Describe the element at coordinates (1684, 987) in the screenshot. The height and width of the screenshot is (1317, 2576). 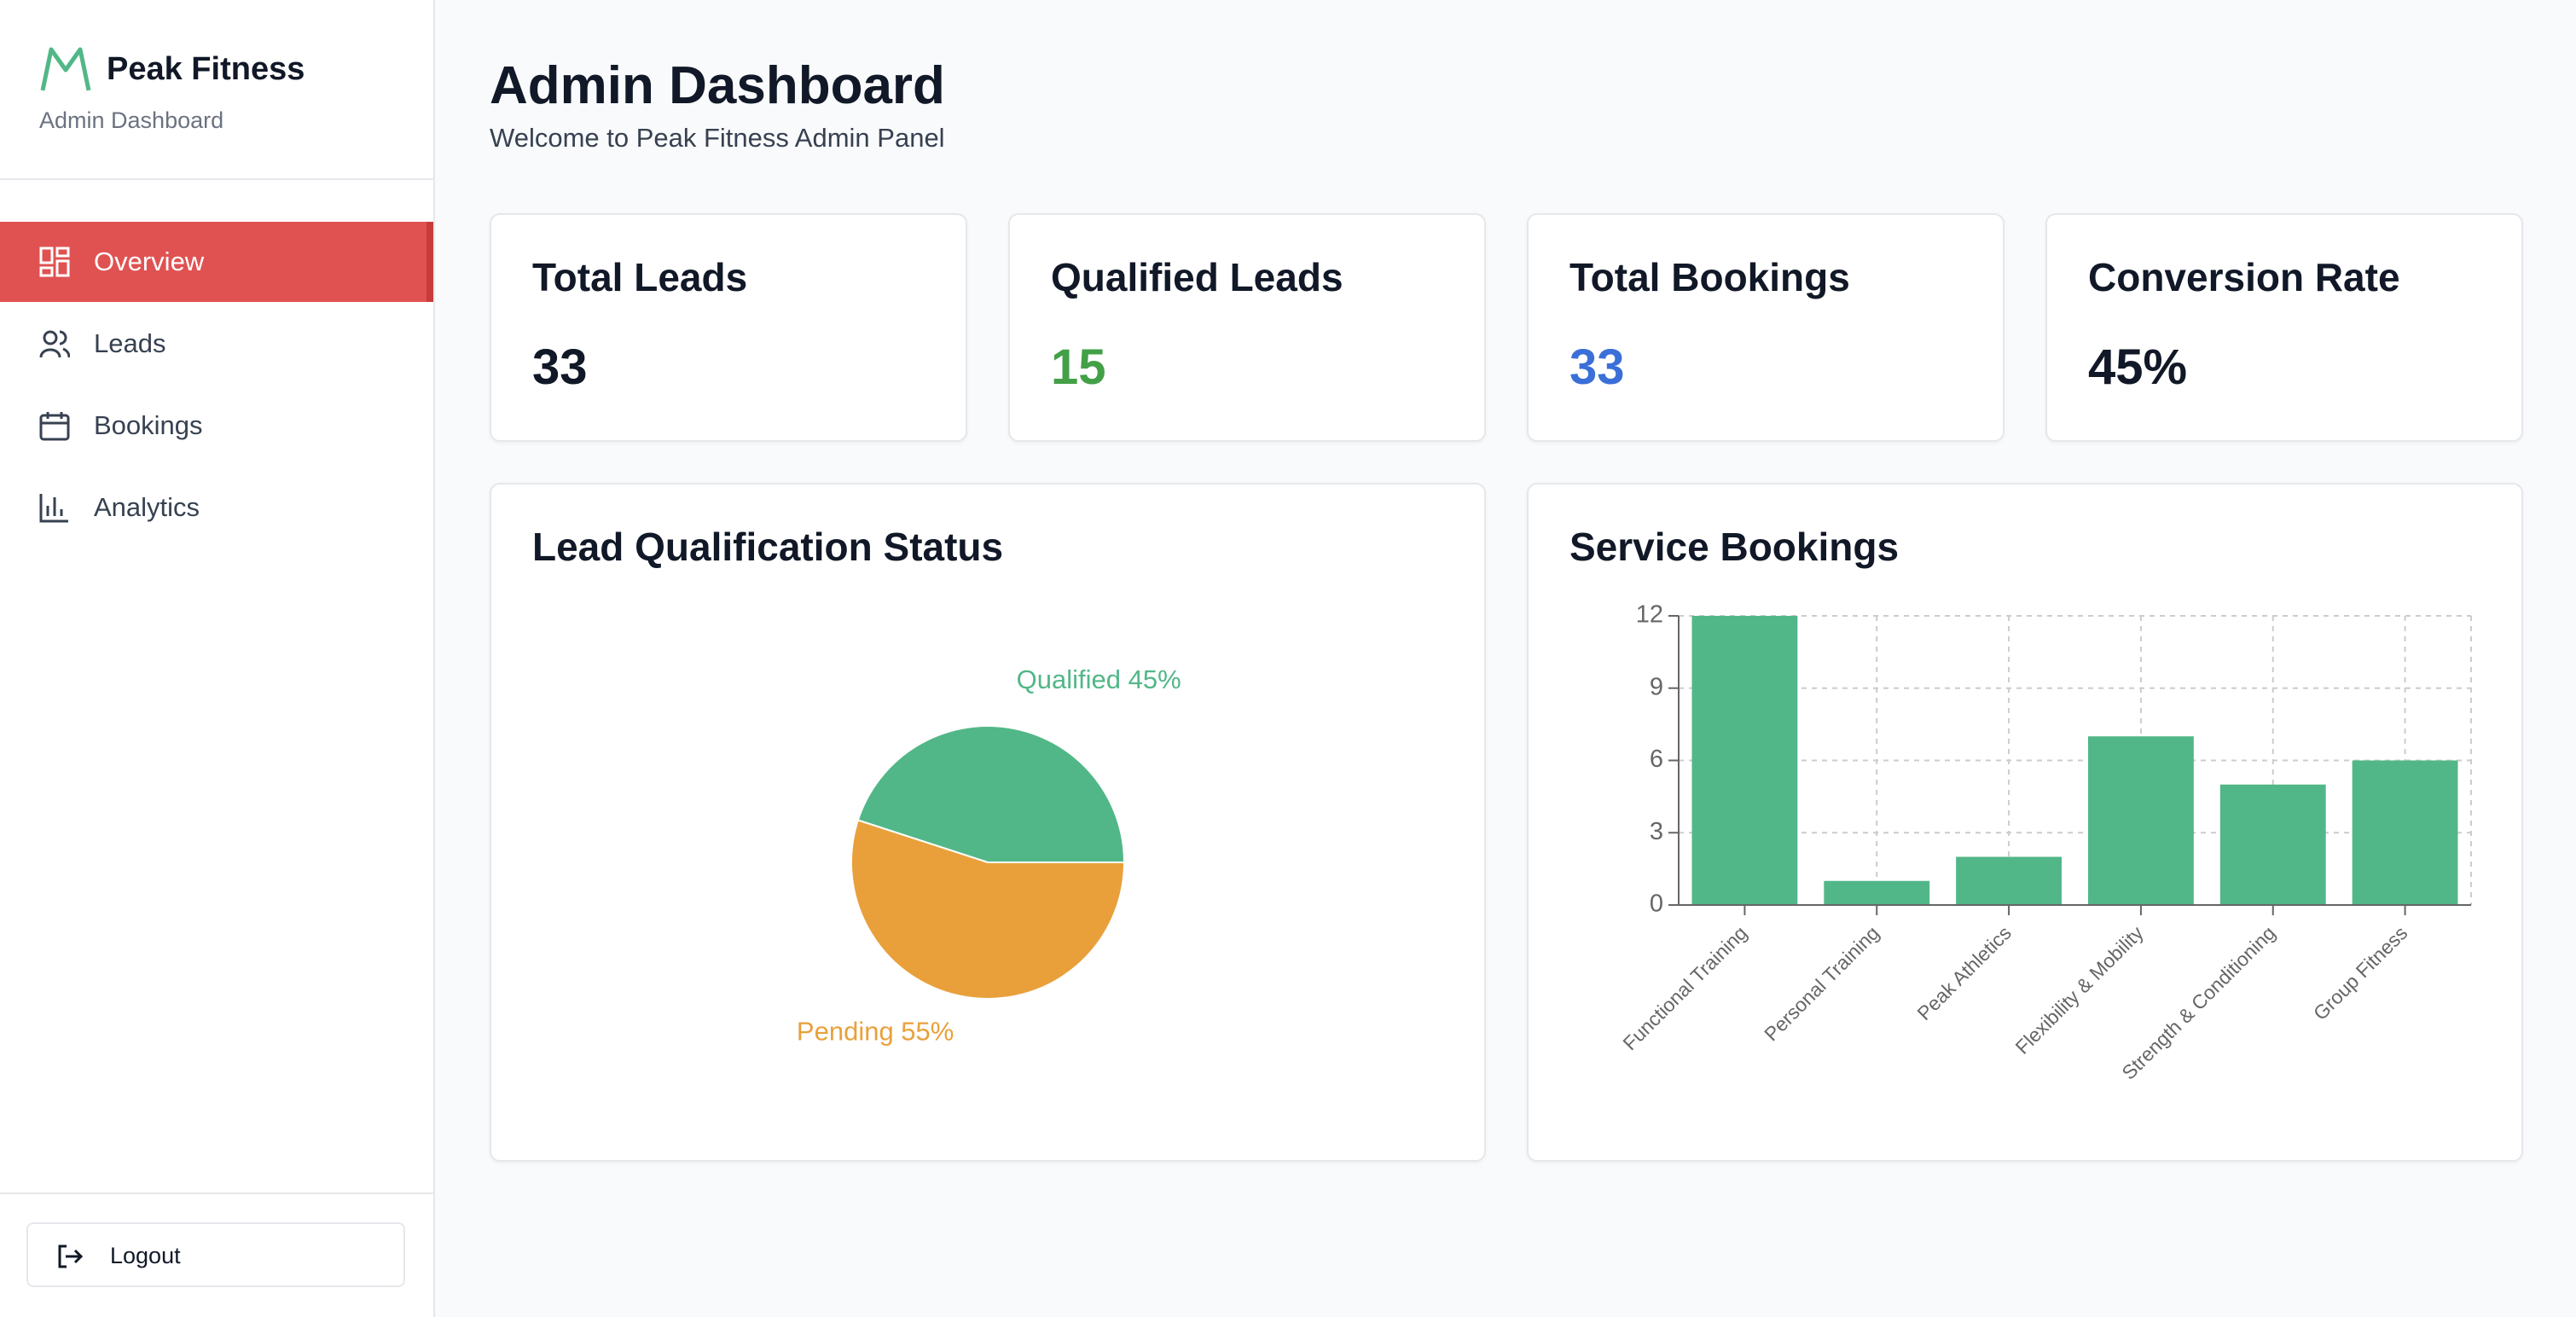
I see `x-tick-label: Functional Training` at that location.